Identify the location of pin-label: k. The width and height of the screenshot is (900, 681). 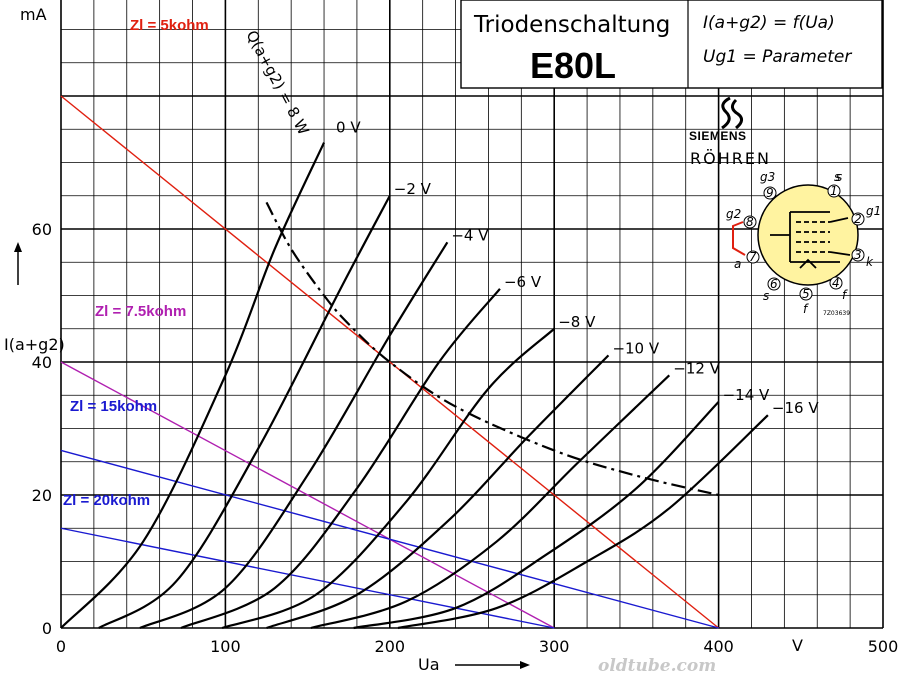
(870, 262).